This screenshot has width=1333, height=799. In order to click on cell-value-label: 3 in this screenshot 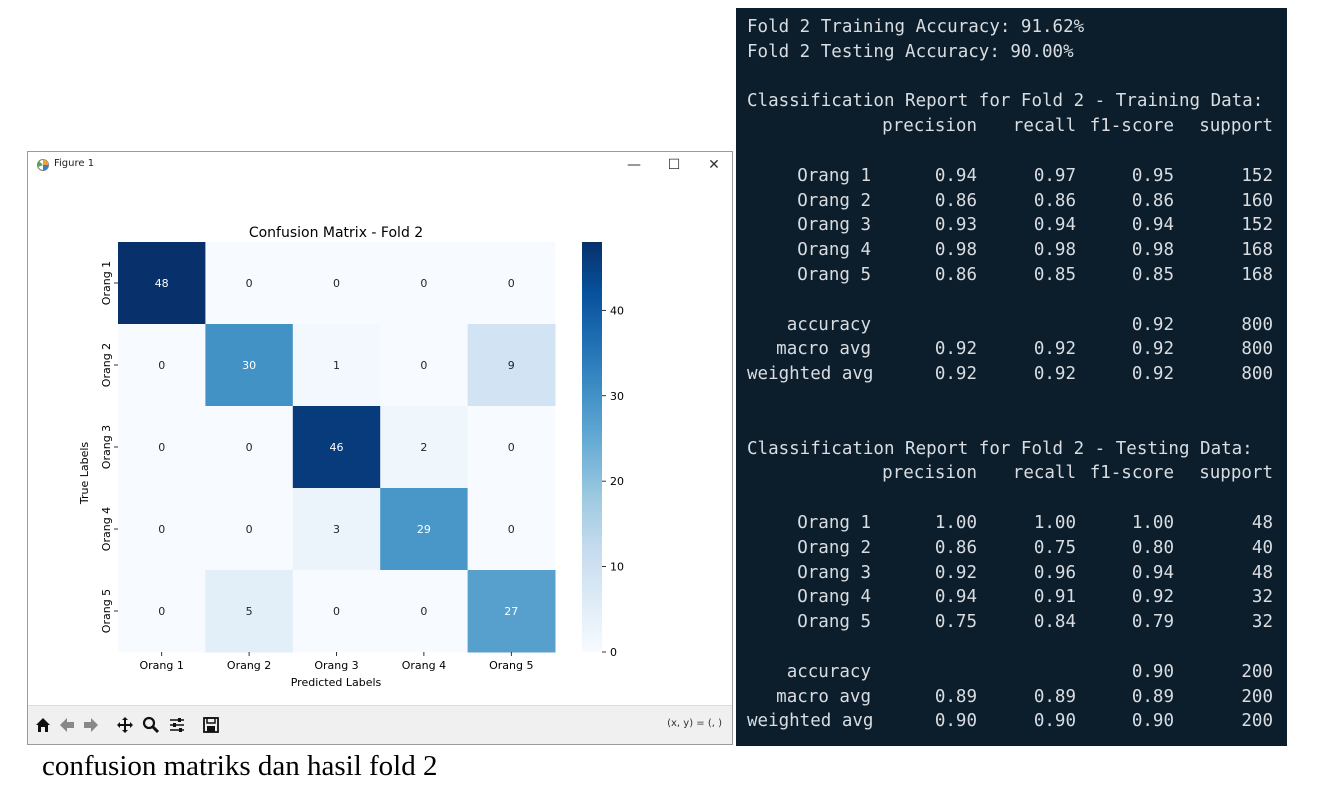, I will do `click(336, 529)`.